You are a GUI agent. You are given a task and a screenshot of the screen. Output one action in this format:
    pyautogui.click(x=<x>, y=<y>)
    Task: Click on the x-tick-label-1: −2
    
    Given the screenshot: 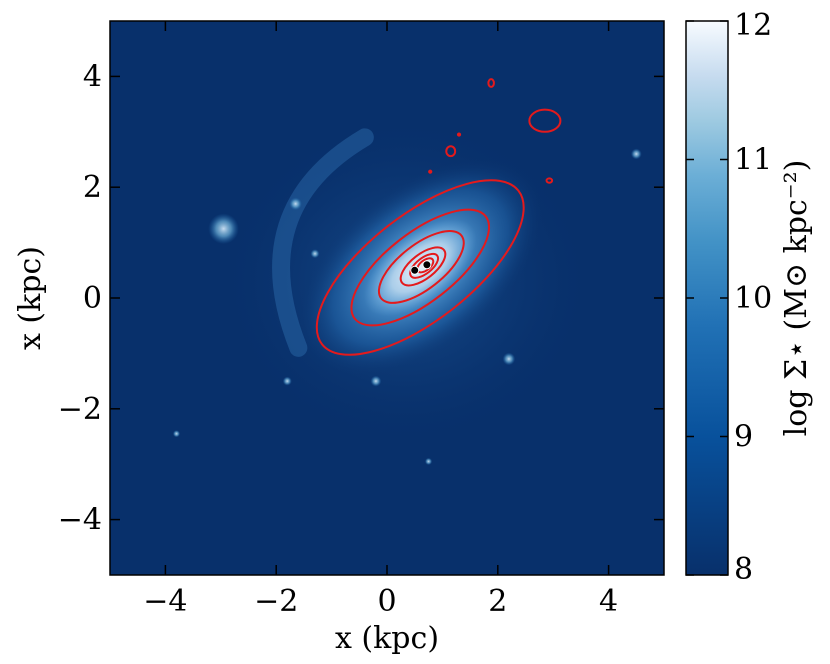 What is the action you would take?
    pyautogui.click(x=276, y=601)
    